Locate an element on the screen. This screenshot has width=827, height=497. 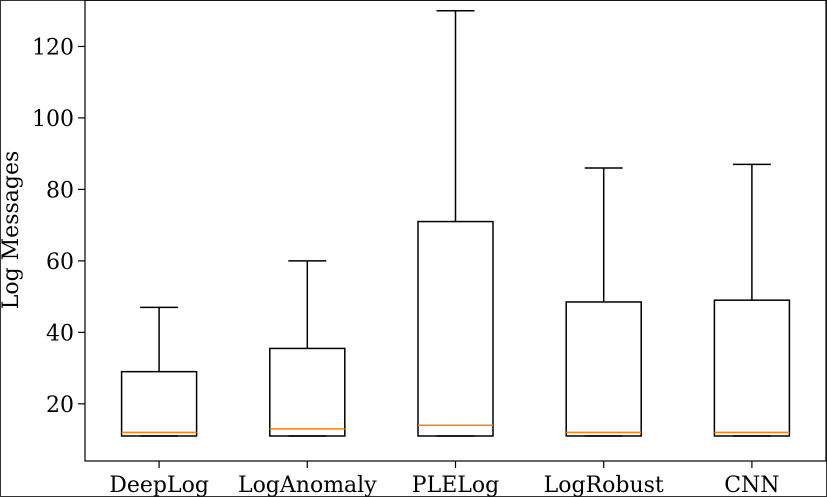
y-axis-label: Log Messages is located at coordinates (12, 230).